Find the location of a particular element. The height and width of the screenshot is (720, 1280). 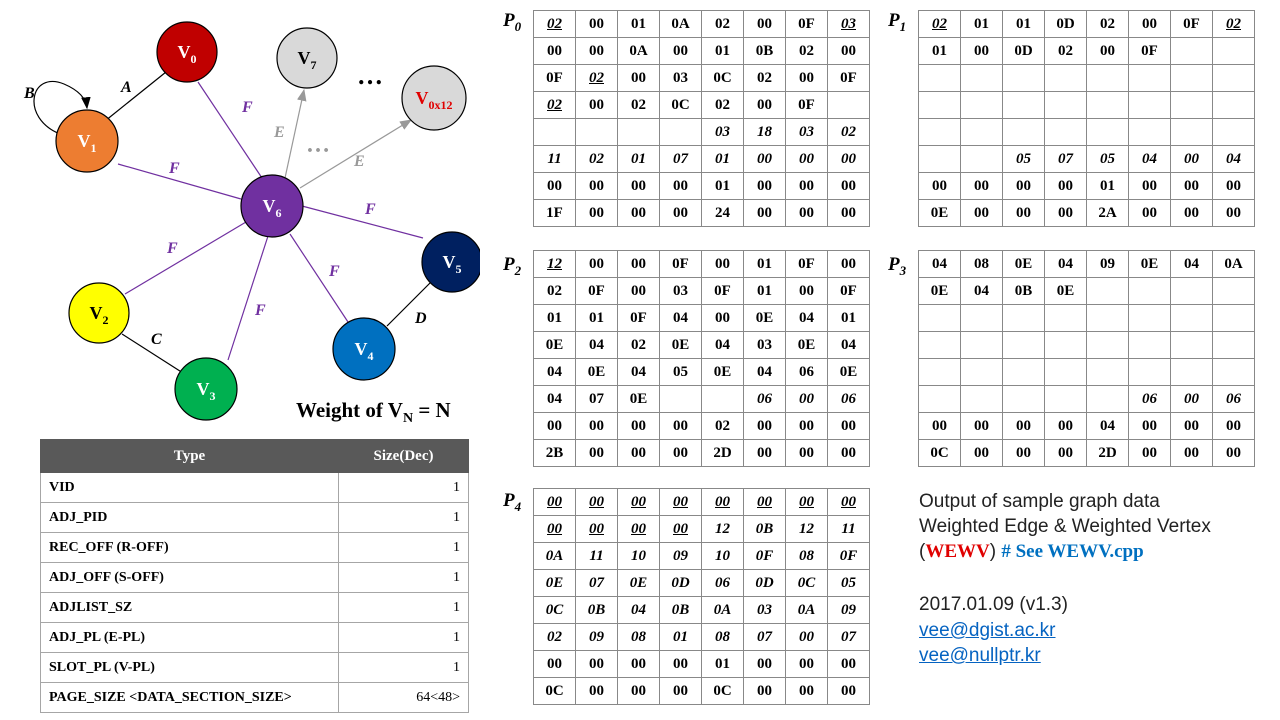

type-cell: SLOT_PL (V-PL) is located at coordinates (189, 667).